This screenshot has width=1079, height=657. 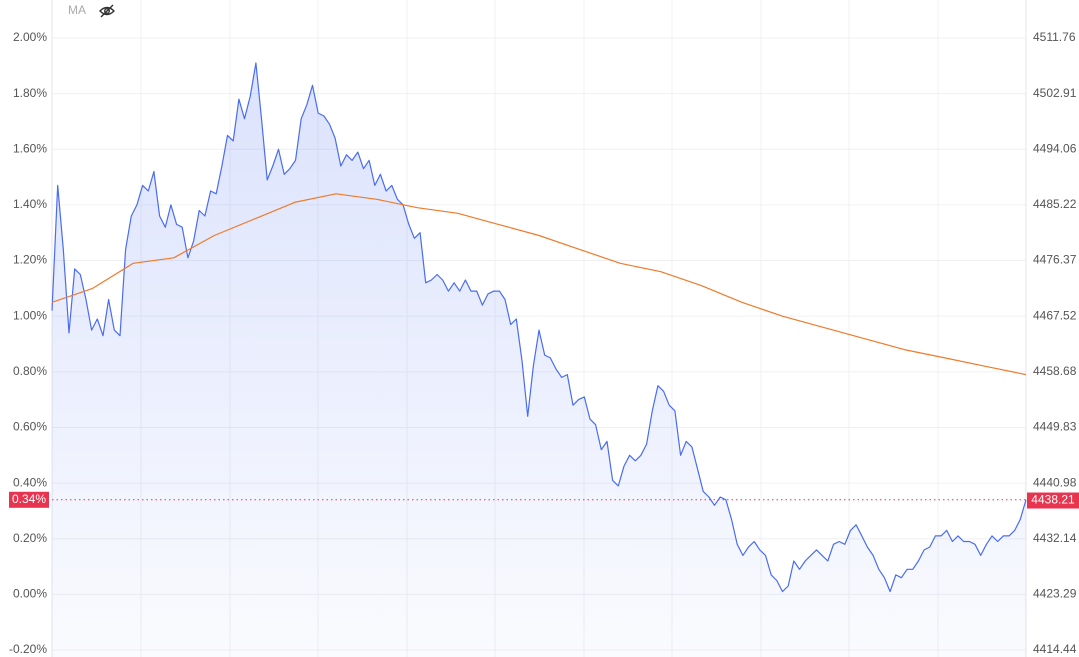 I want to click on visibility-icon, so click(x=107, y=11).